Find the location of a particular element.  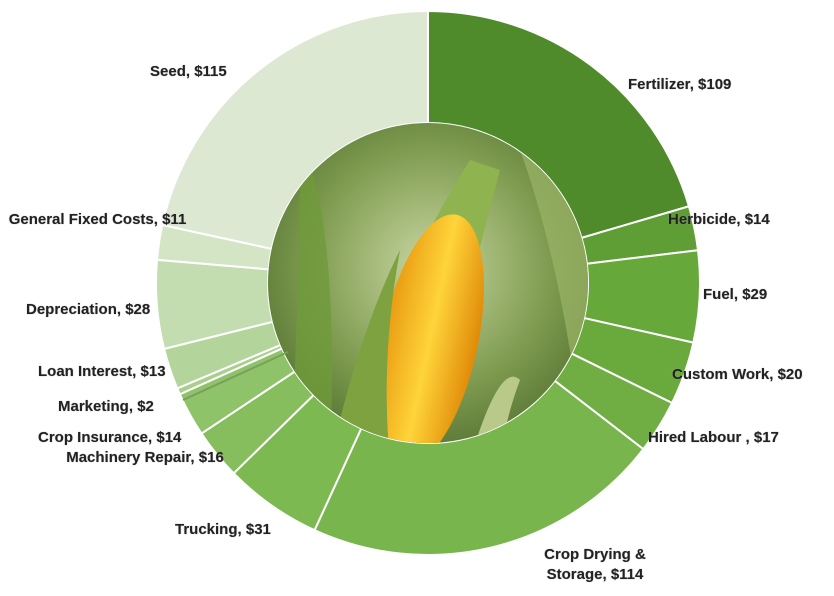

value-label: $31 is located at coordinates (258, 529).